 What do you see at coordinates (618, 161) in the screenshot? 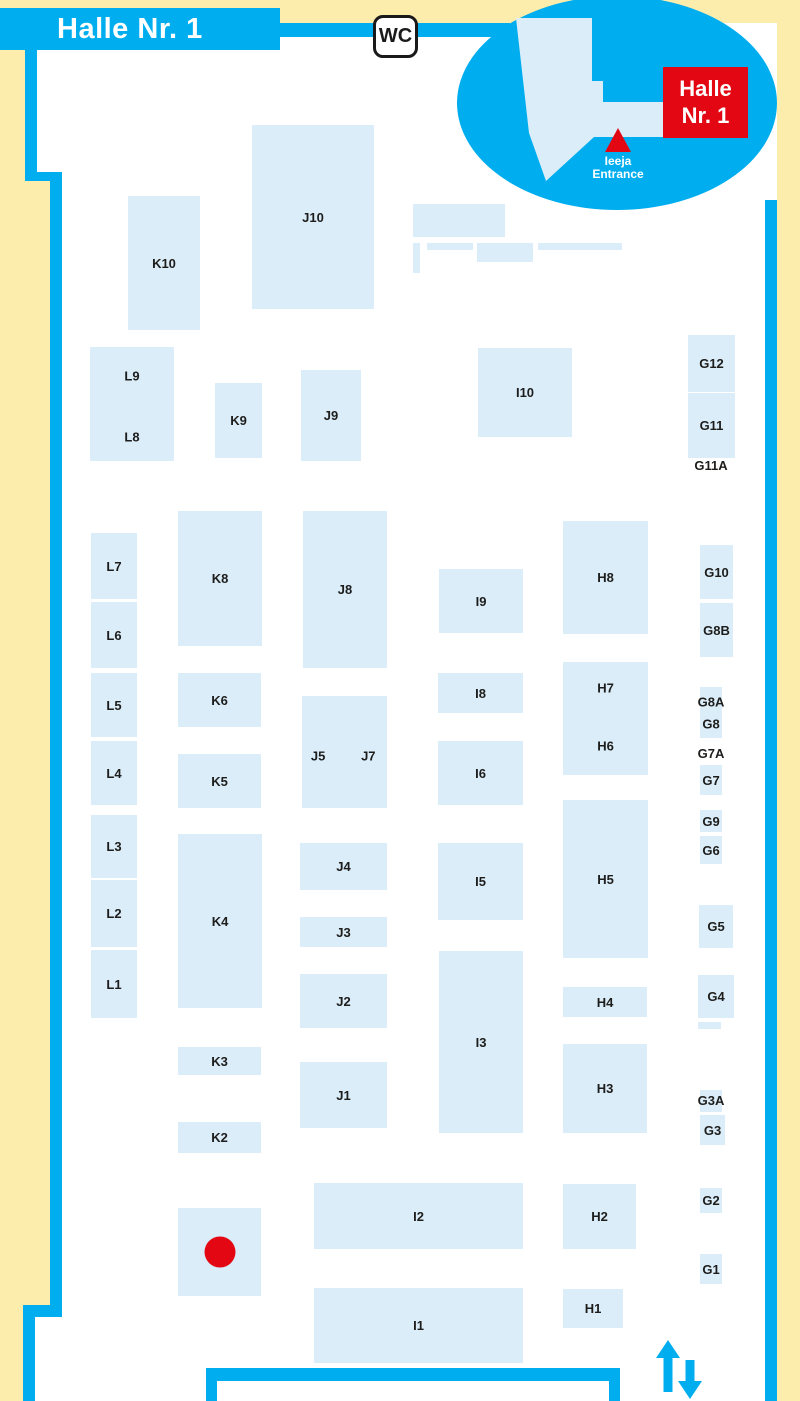
I see `entrance-label-lv: Ieeja` at bounding box center [618, 161].